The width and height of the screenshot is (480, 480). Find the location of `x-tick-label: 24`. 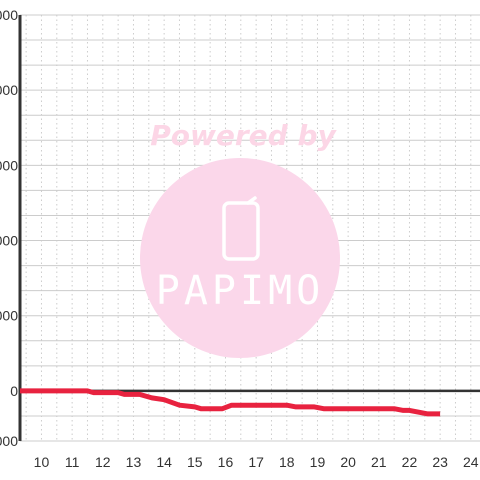

x-tick-label: 24 is located at coordinates (471, 462).